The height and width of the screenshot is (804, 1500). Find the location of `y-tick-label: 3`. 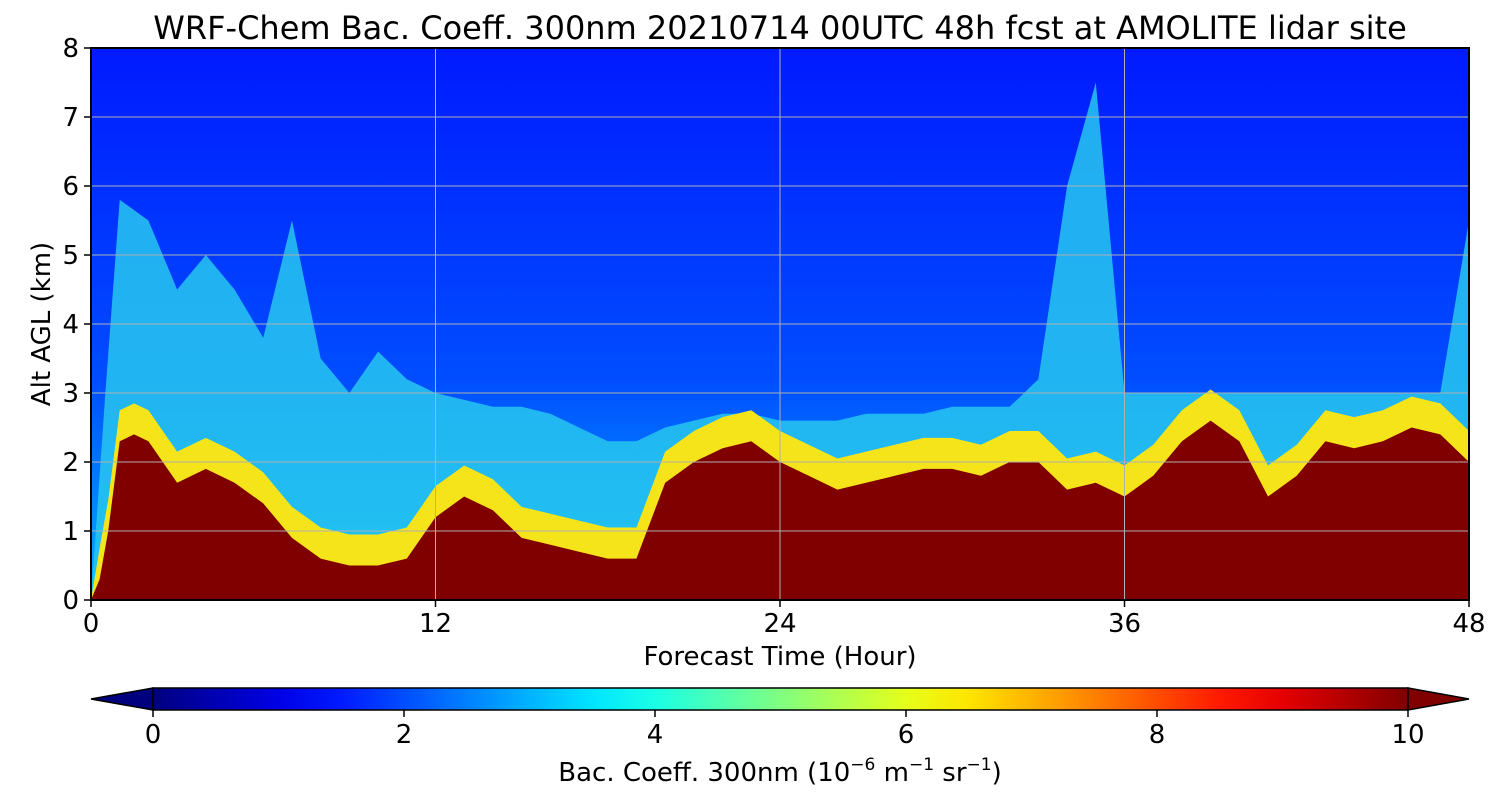

y-tick-label: 3 is located at coordinates (70, 394).